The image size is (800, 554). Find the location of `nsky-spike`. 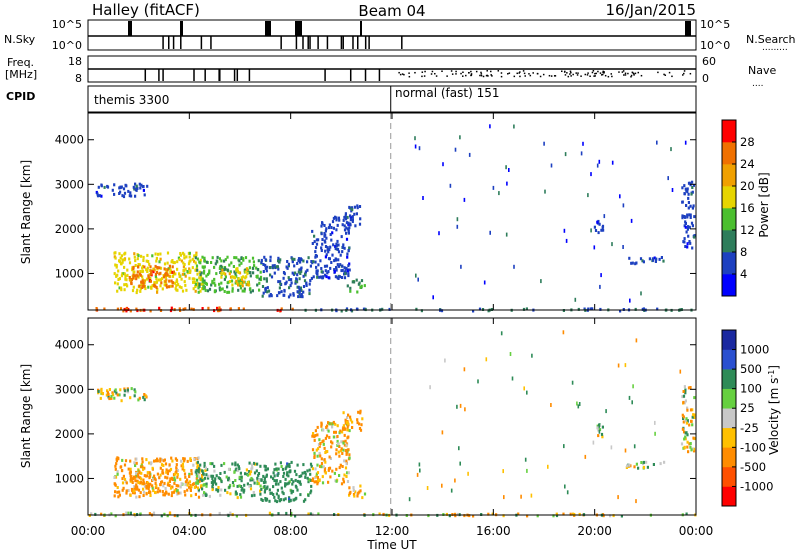

nsky-spike is located at coordinates (130, 28).